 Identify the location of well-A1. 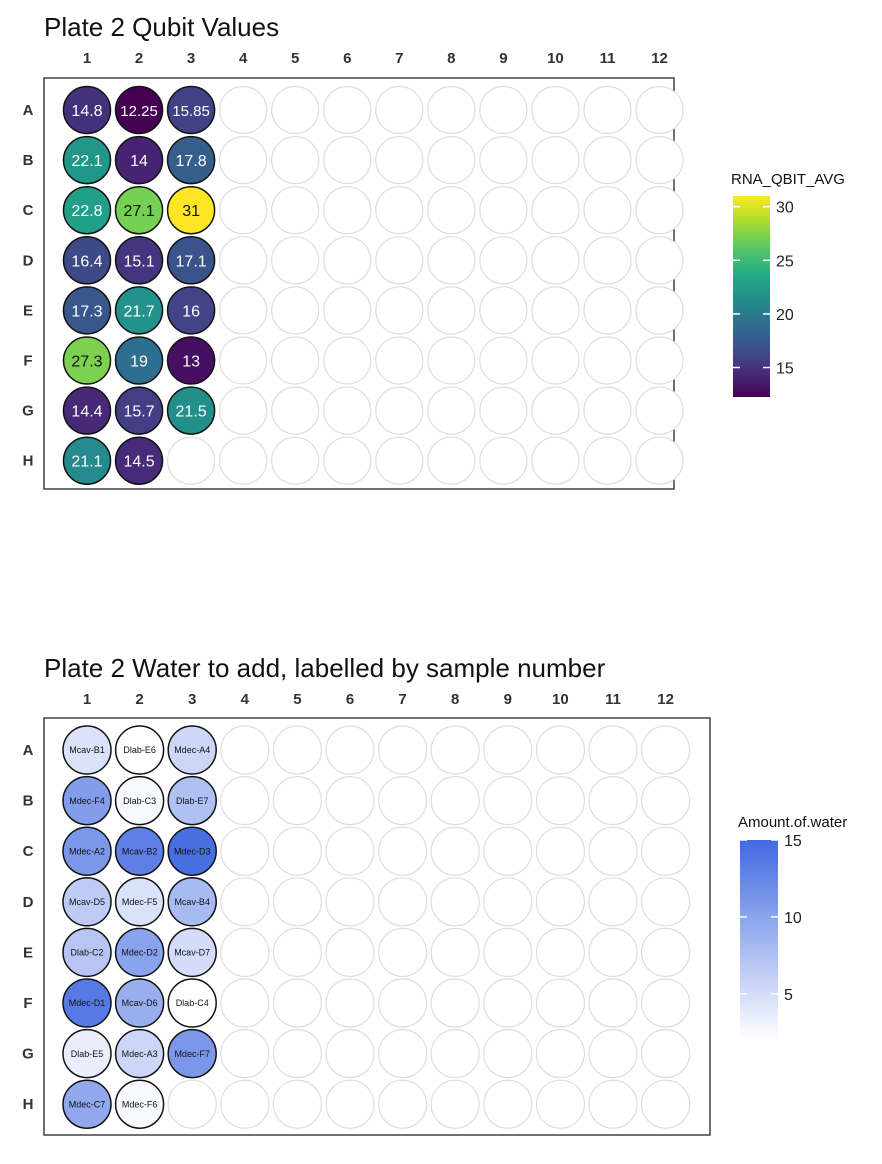
(87, 110).